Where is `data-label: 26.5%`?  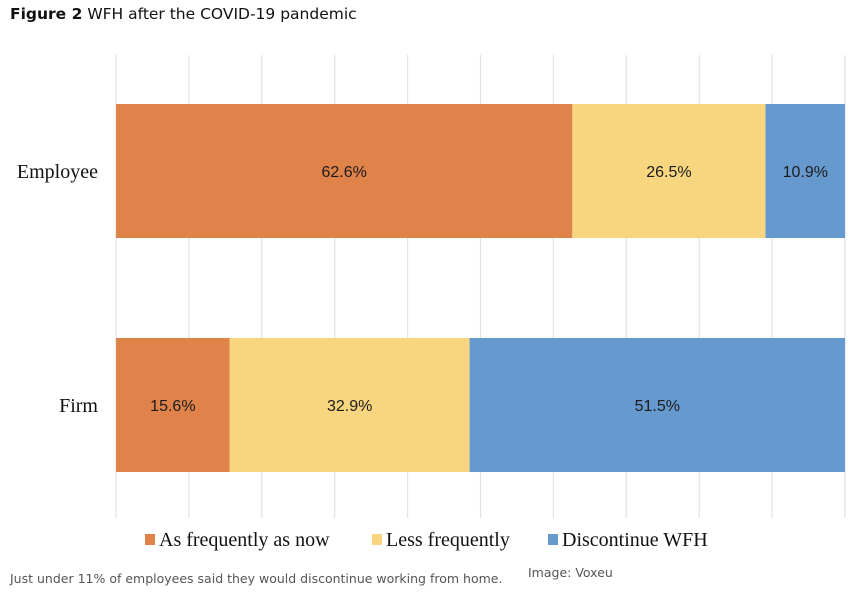
data-label: 26.5% is located at coordinates (668, 172).